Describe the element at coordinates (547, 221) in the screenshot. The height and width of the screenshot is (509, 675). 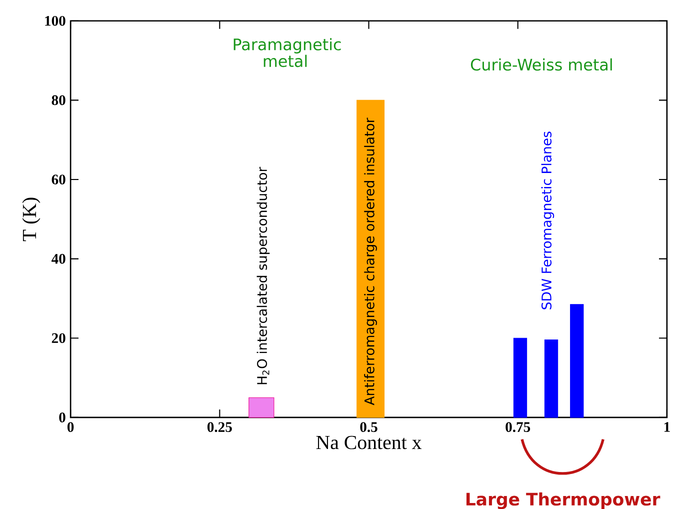
I see `annotation: SDW Ferromagnetic Planes` at that location.